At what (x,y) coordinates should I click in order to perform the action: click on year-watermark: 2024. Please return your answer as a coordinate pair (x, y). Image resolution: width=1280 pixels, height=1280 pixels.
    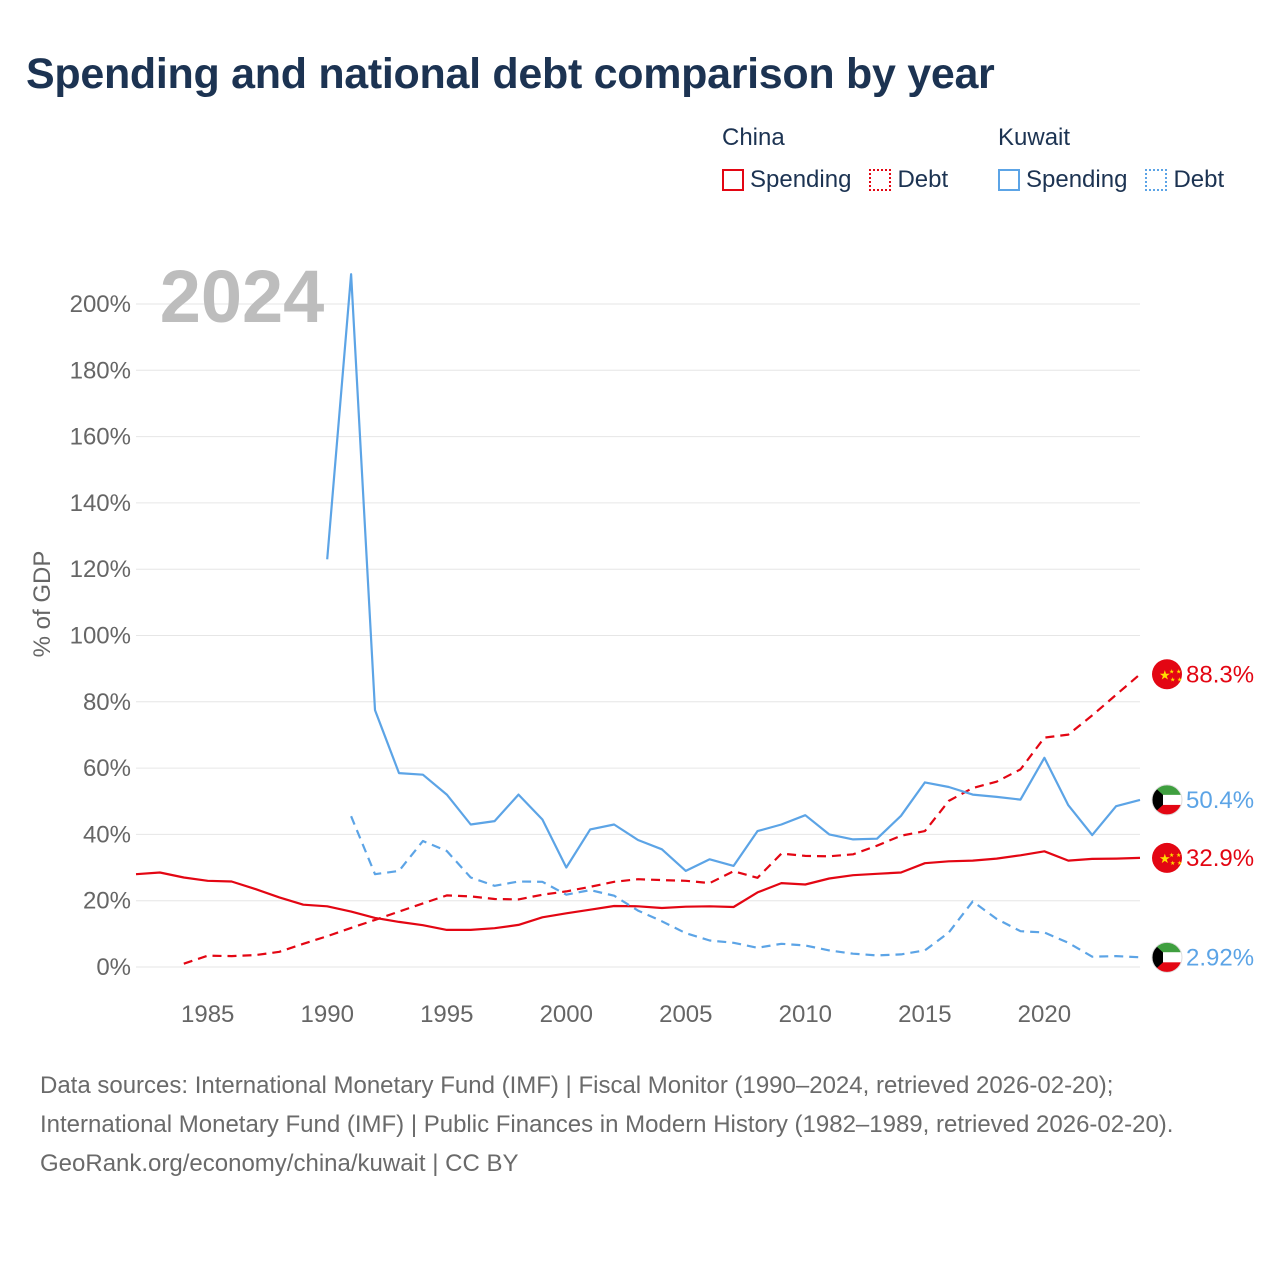
    Looking at the image, I should click on (242, 296).